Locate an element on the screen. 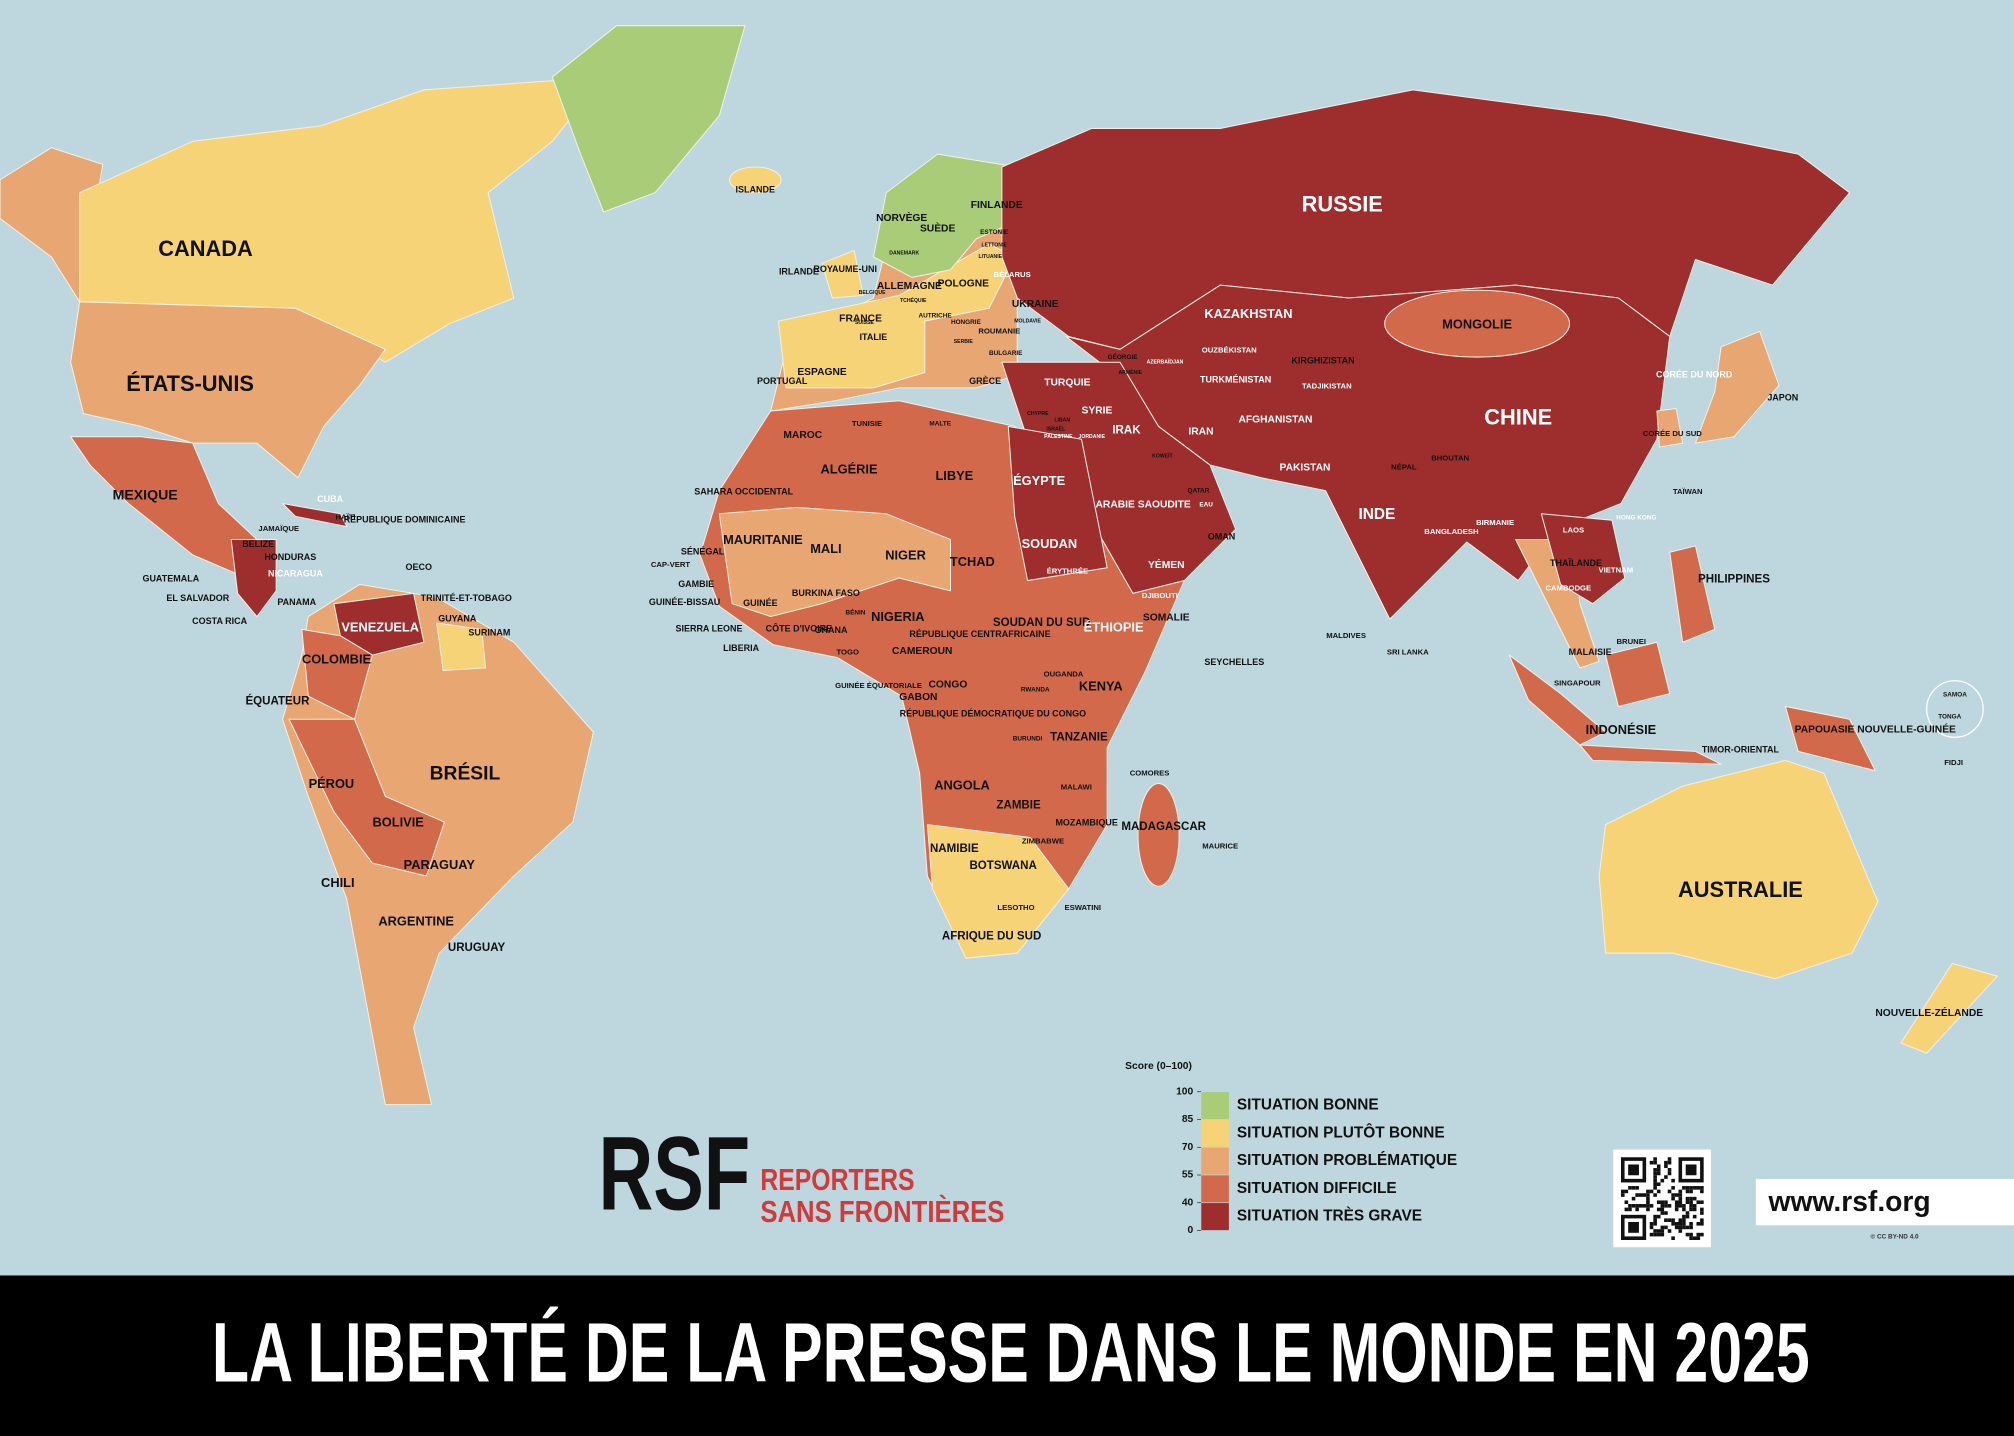 The height and width of the screenshot is (1436, 2014). country-label: TRINITÉ-ET-TOBAGO is located at coordinates (466, 597).